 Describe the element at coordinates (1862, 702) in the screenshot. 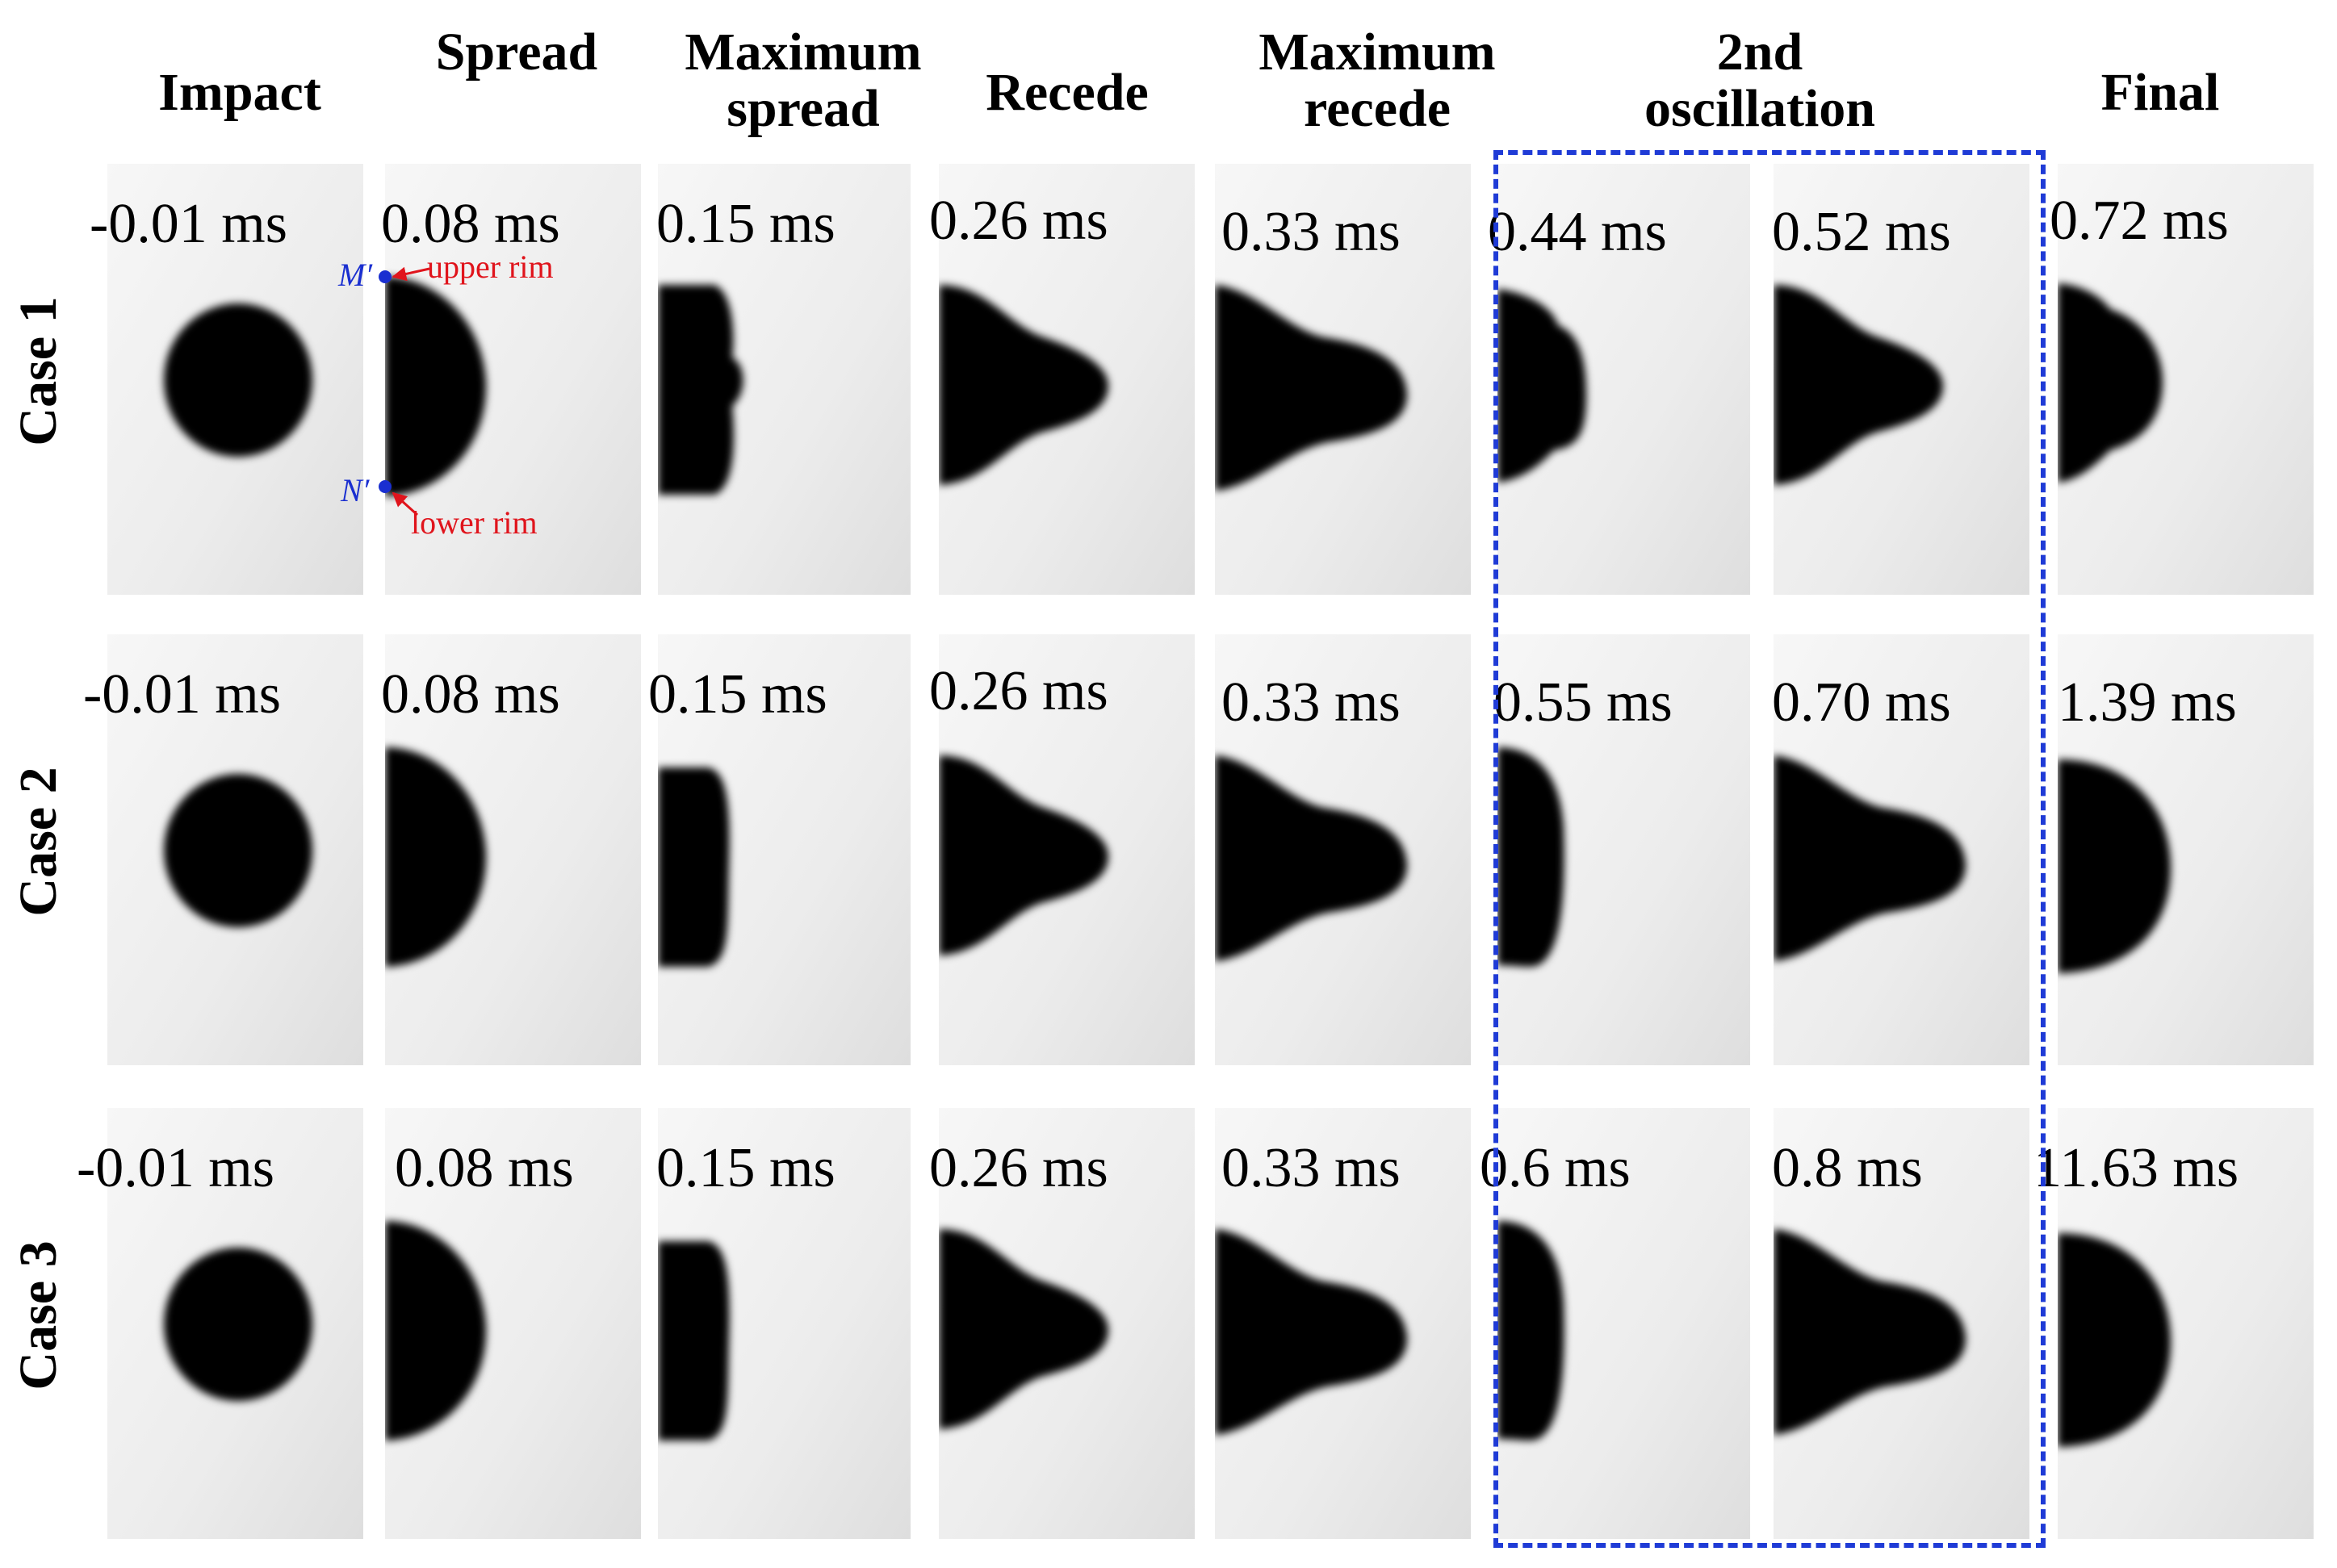

I see `time-label: 0.70 ms` at that location.